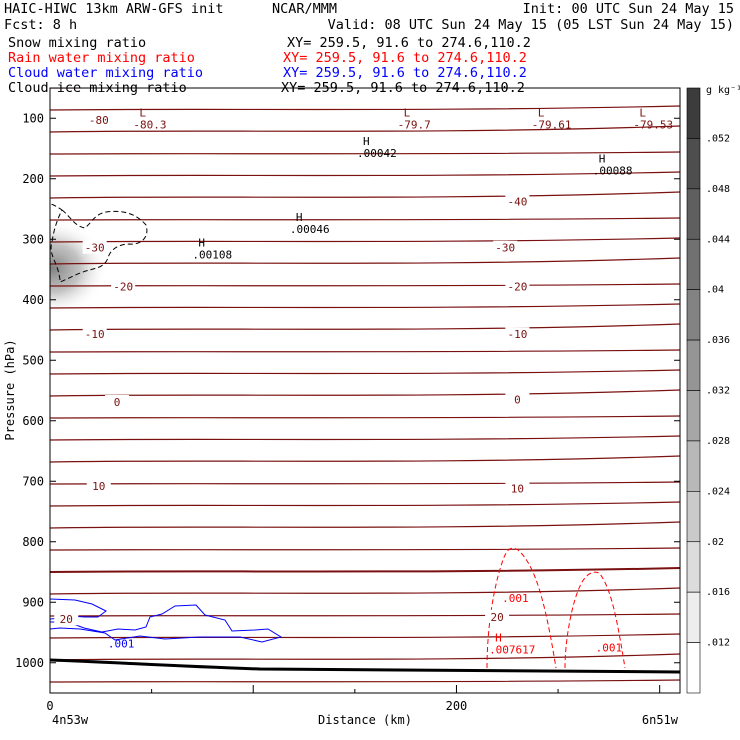 Image resolution: width=740 pixels, height=740 pixels. Describe the element at coordinates (33, 542) in the screenshot. I see `y-tick-label: 800` at that location.